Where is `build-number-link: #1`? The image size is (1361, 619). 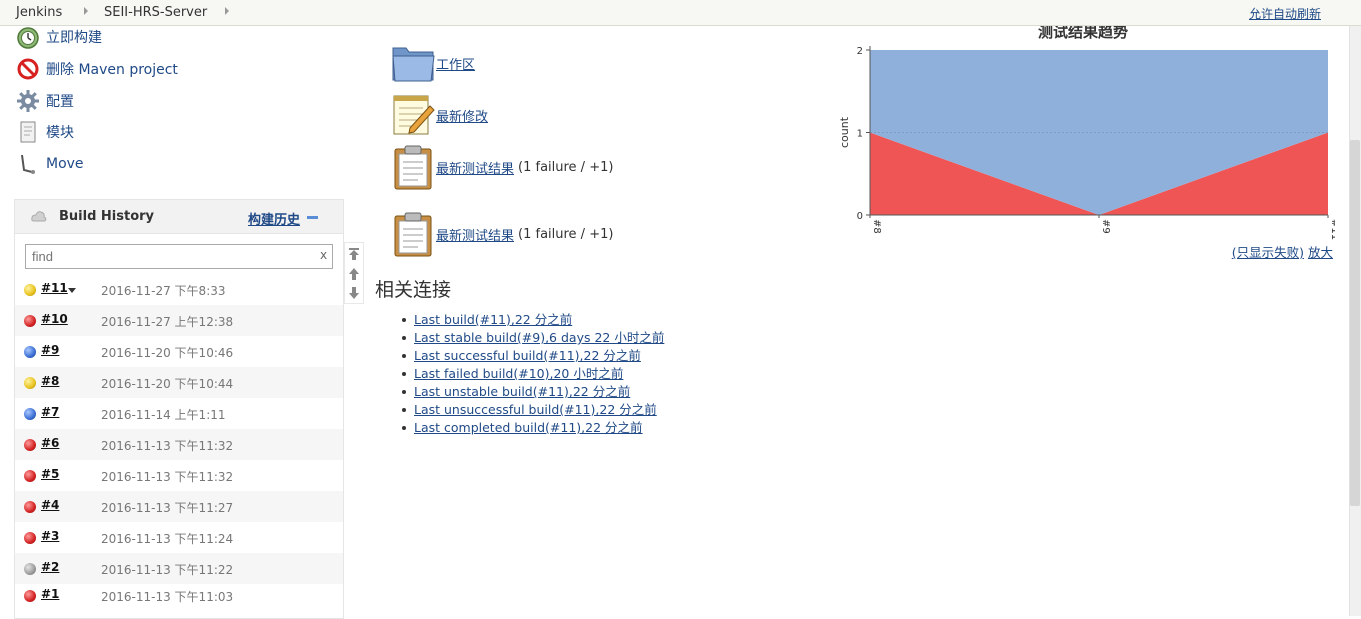 build-number-link: #1 is located at coordinates (50, 594).